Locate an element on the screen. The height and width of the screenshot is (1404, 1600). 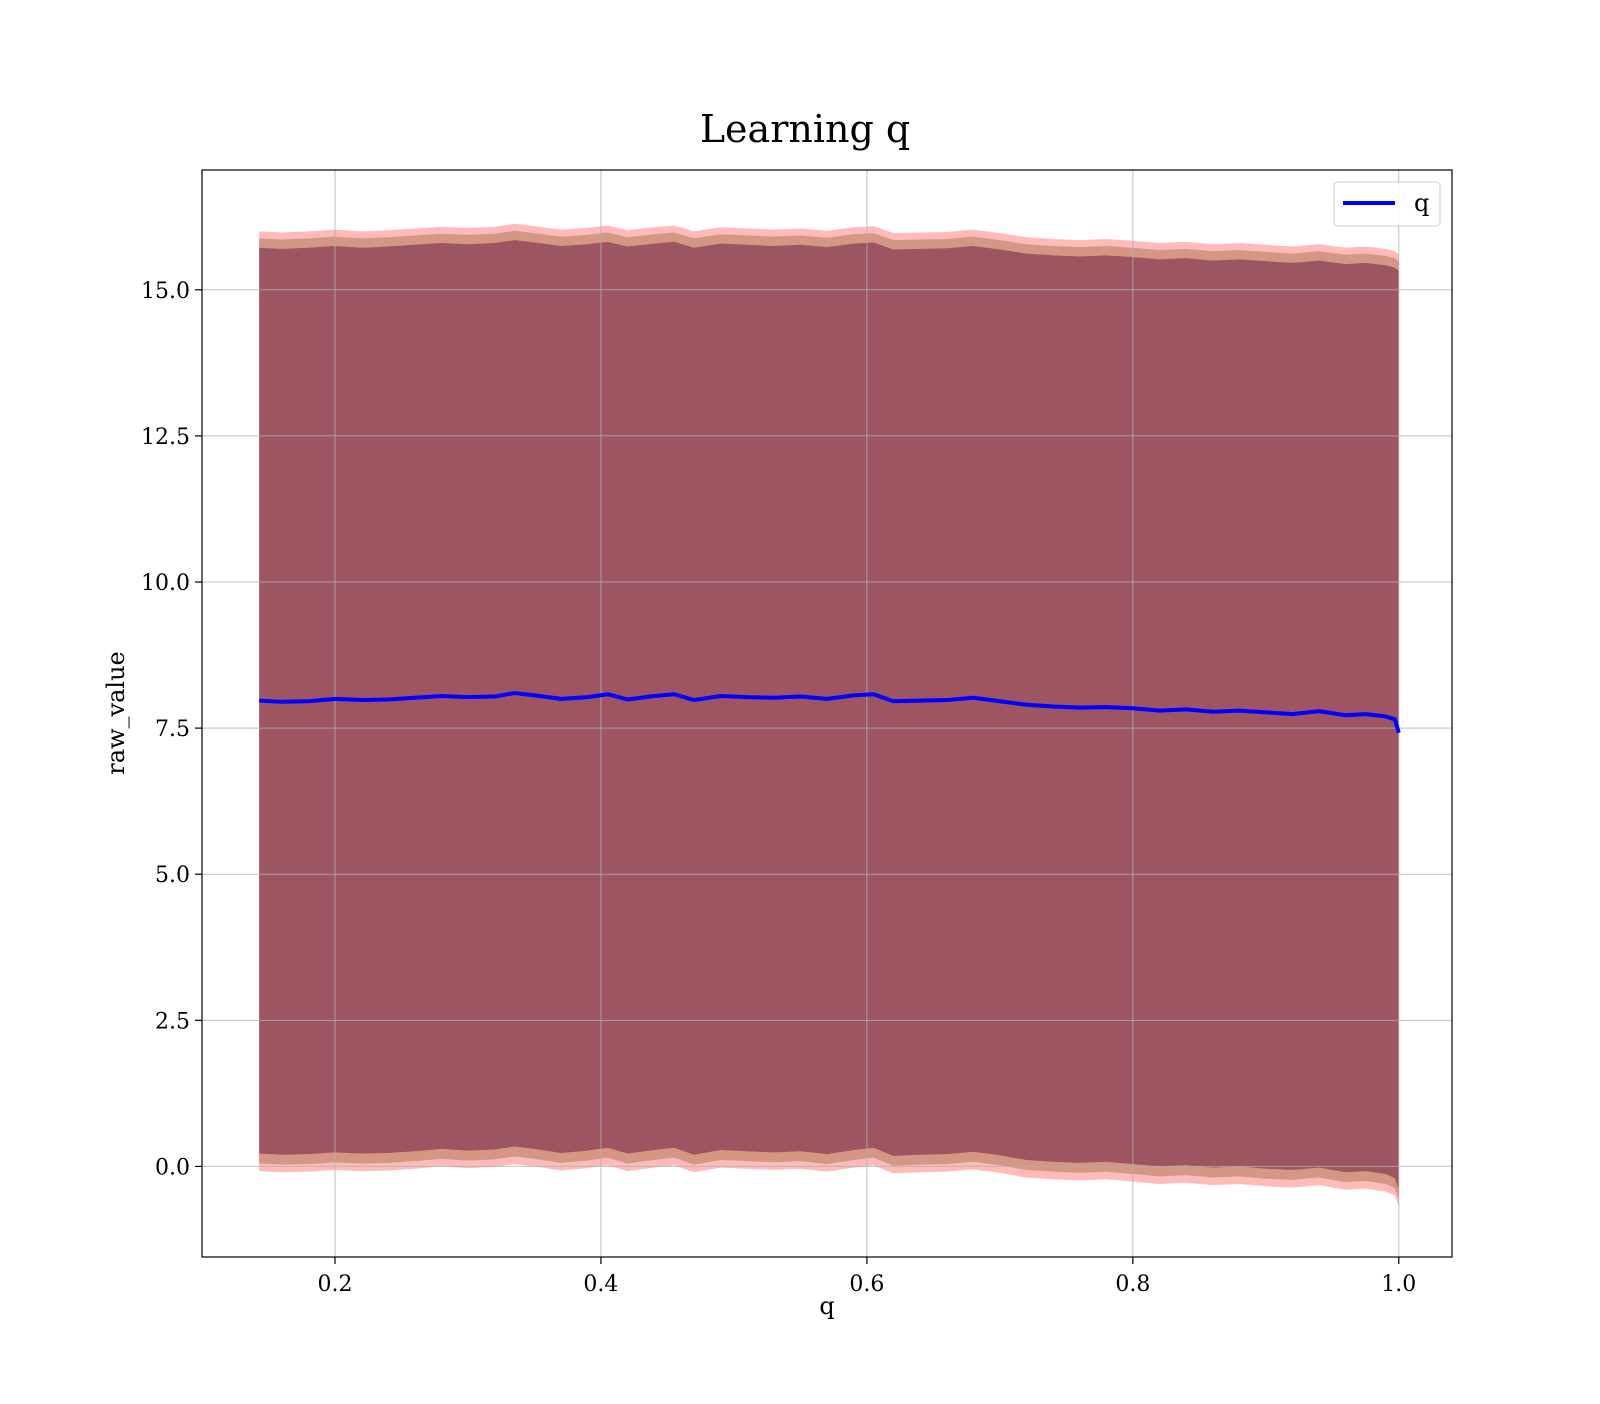
x-axis-ticks: 0.2 0.4 0.6 0.8 1.0 is located at coordinates (866, 1277).